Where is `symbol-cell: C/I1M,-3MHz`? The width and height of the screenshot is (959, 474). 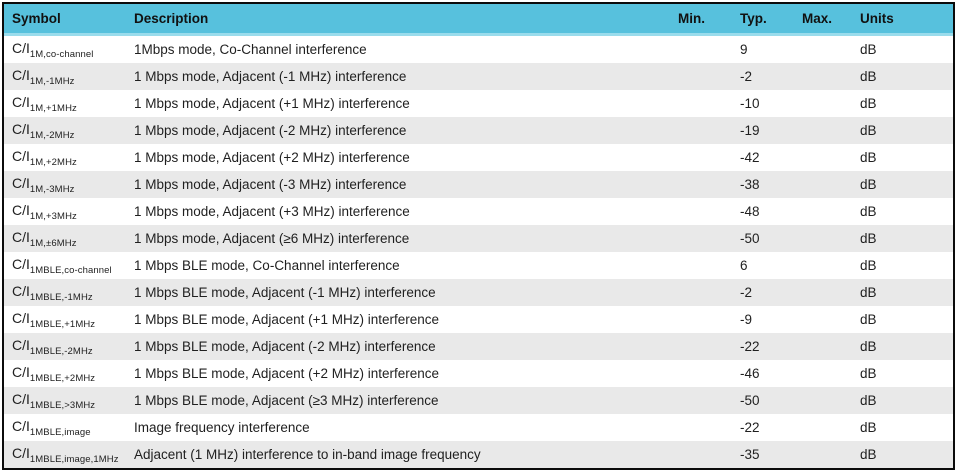 symbol-cell: C/I1M,-3MHz is located at coordinates (65, 184).